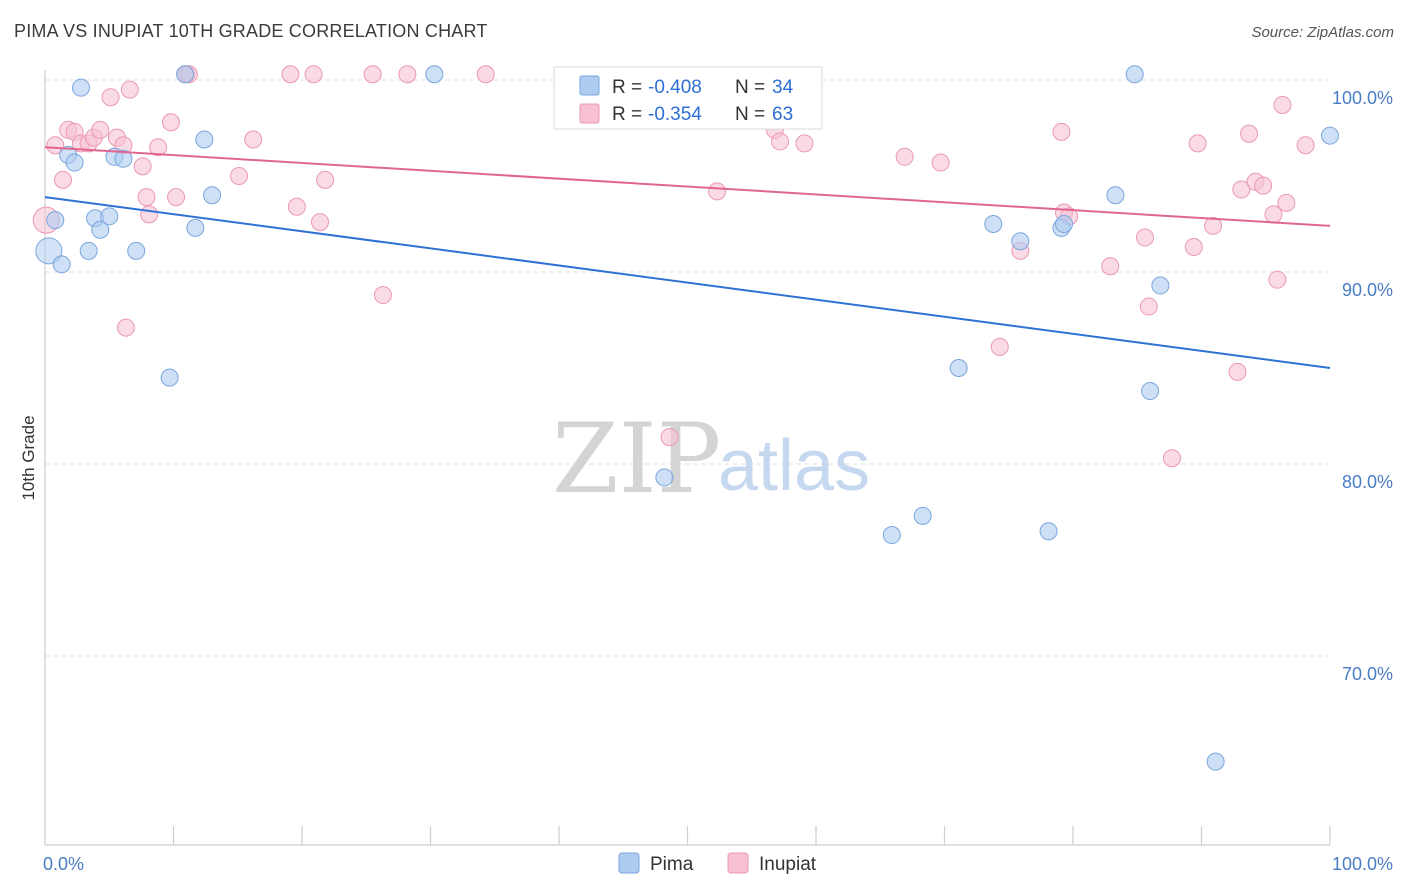 This screenshot has width=1406, height=892. Describe the element at coordinates (751, 835) in the screenshot. I see `x-axis-ticks` at that location.